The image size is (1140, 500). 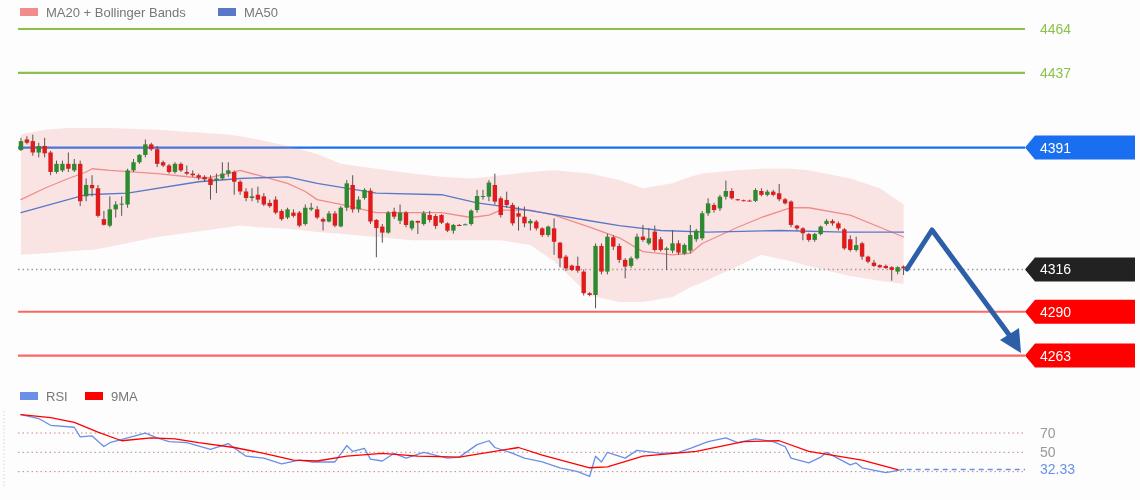 What do you see at coordinates (1058, 469) in the screenshot?
I see `ref-line-label: 32.33` at bounding box center [1058, 469].